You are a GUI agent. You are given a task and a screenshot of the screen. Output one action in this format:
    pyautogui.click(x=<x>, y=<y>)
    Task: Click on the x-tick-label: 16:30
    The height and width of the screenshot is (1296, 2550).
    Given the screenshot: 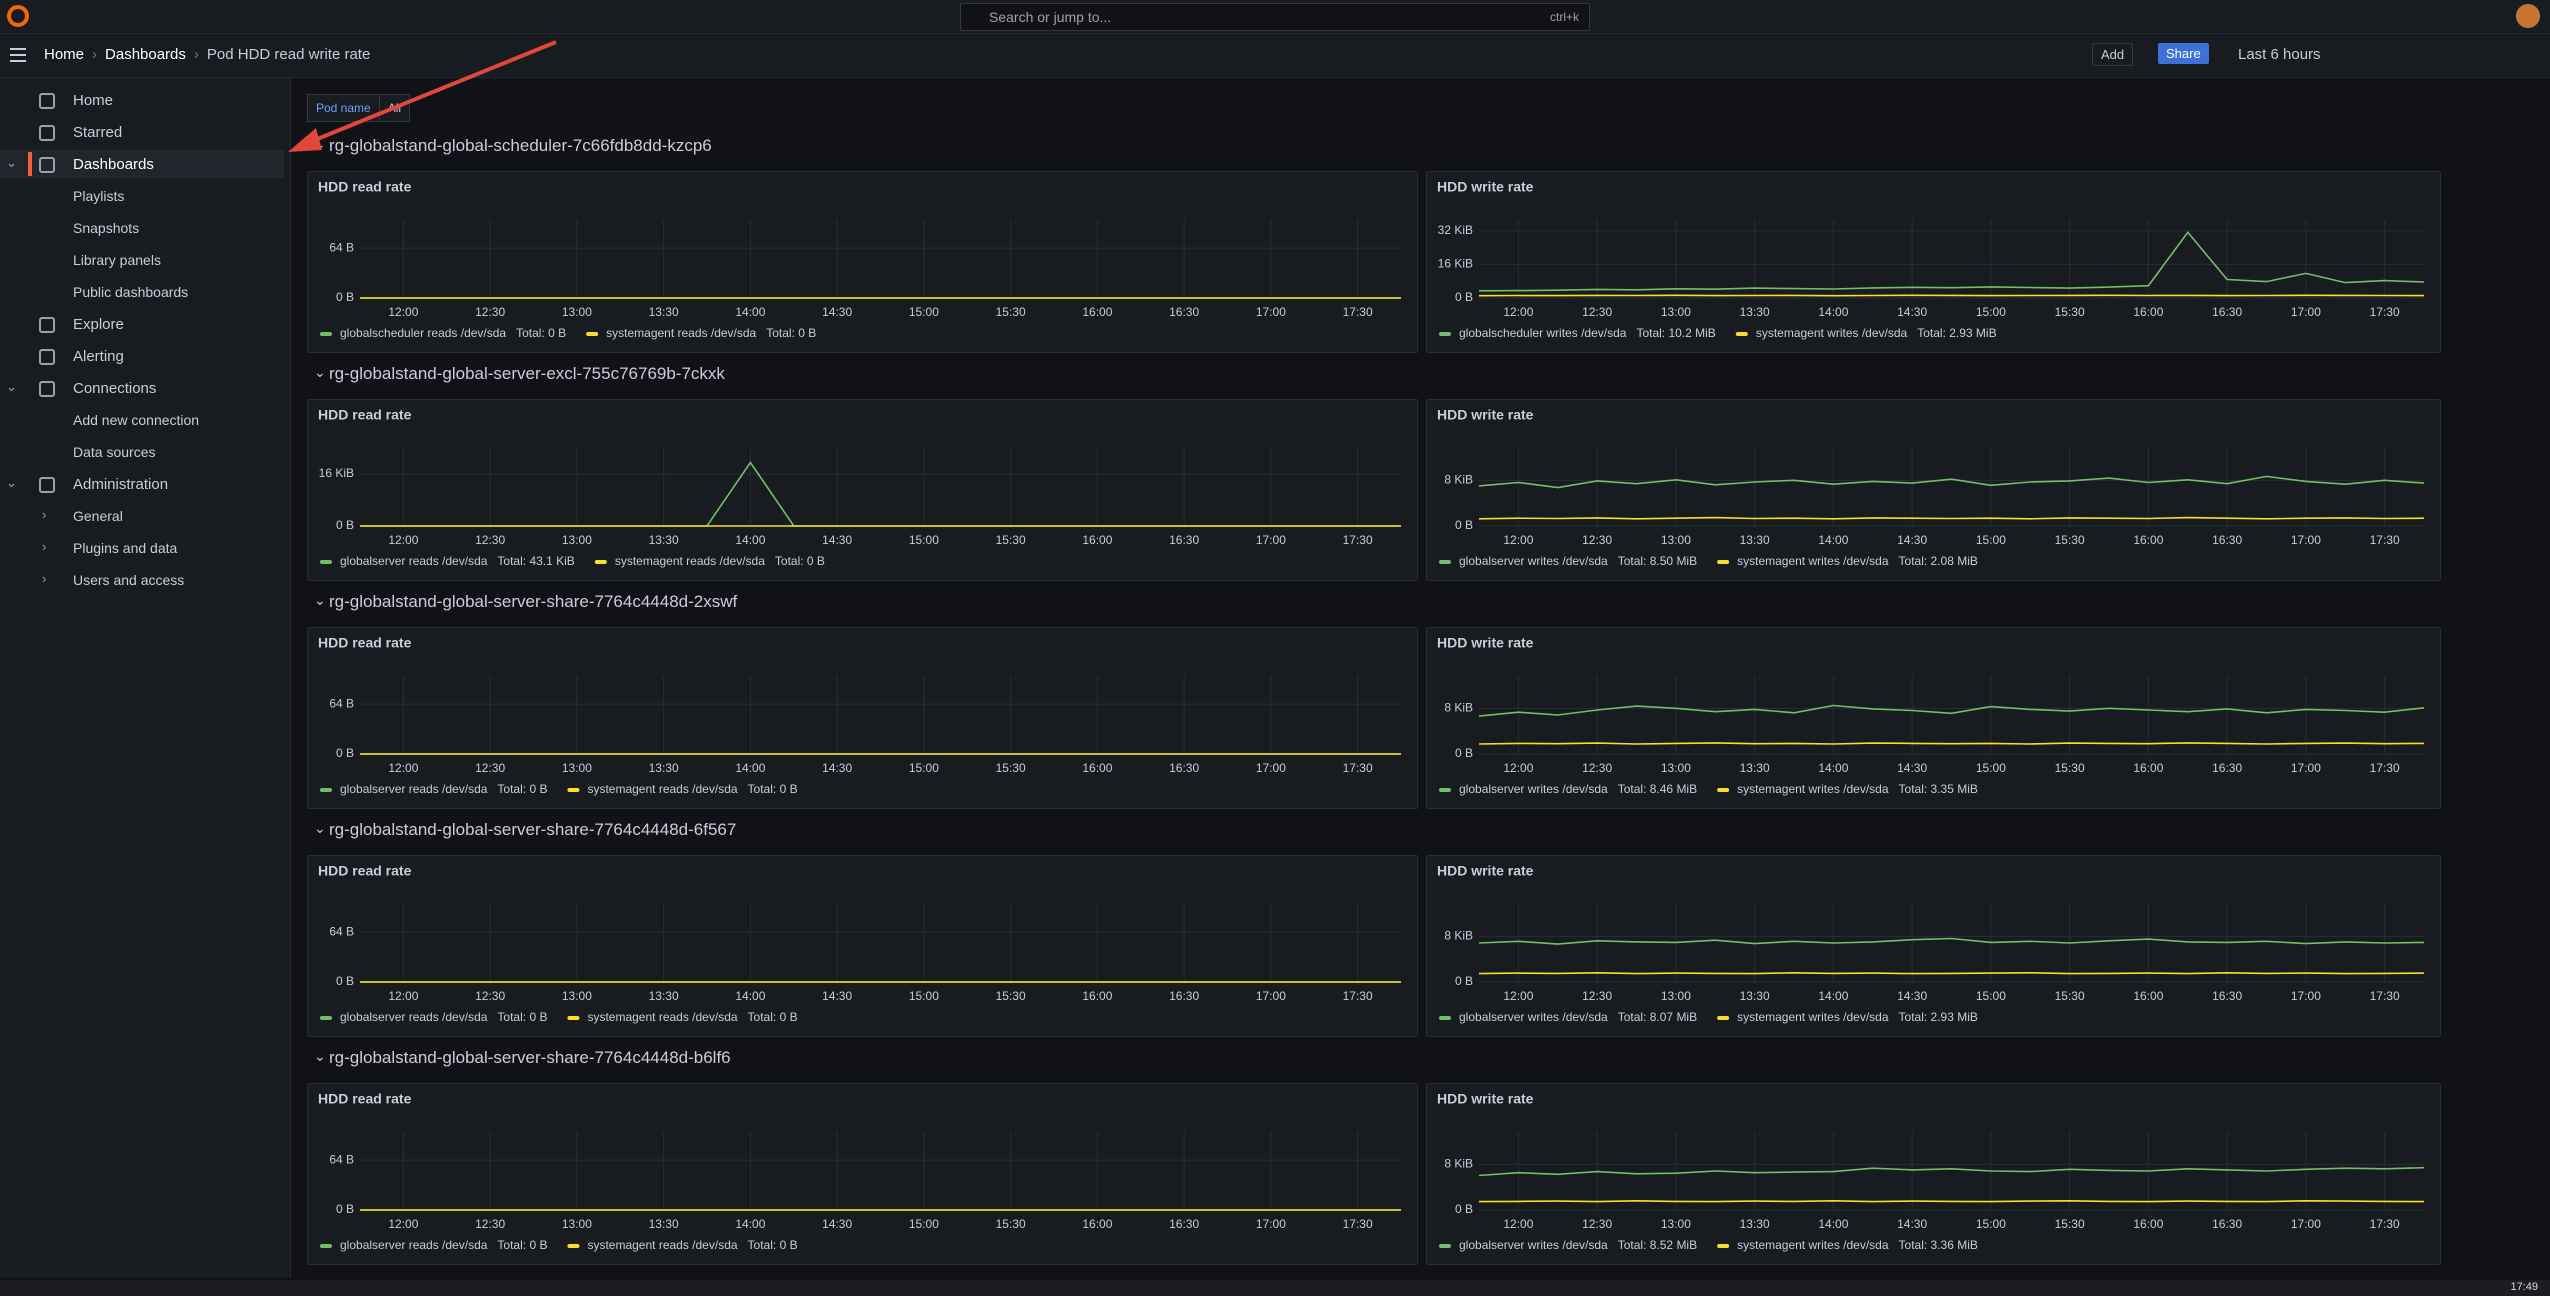 What is the action you would take?
    pyautogui.click(x=2227, y=540)
    